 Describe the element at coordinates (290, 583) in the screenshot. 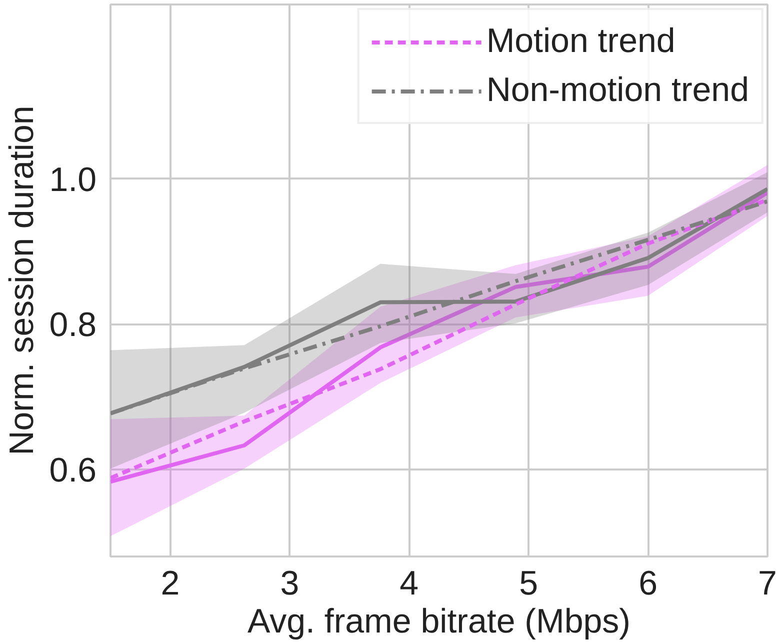

I see `x-tick-label: 3` at that location.